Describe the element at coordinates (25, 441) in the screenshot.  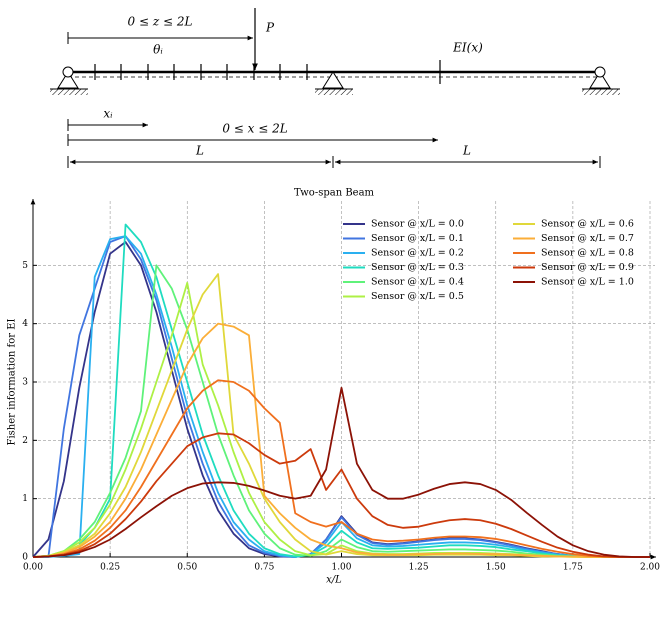
I see `y-tick-label: 2` at that location.